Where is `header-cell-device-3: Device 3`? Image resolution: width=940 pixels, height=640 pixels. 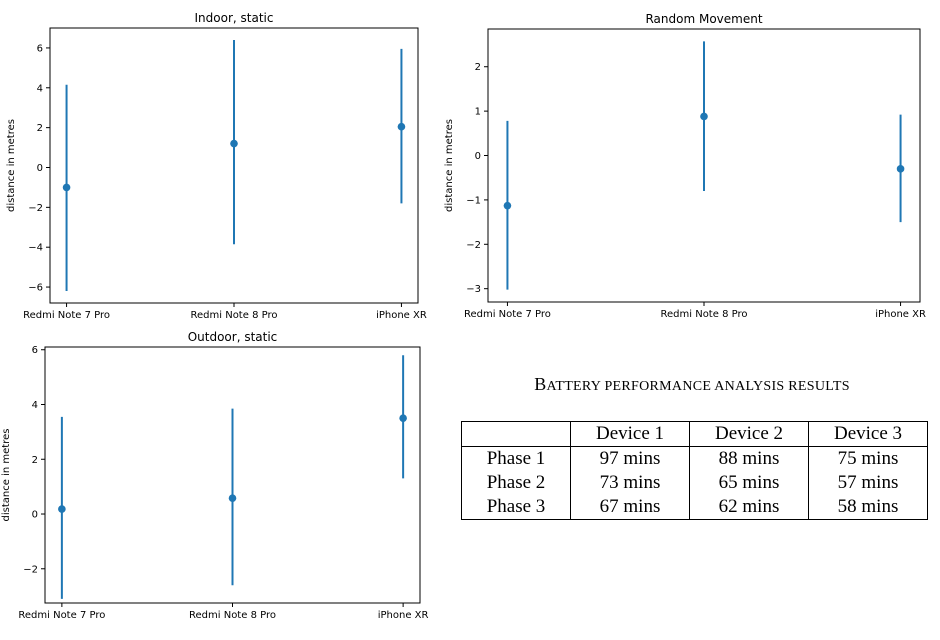 header-cell-device-3: Device 3 is located at coordinates (868, 434).